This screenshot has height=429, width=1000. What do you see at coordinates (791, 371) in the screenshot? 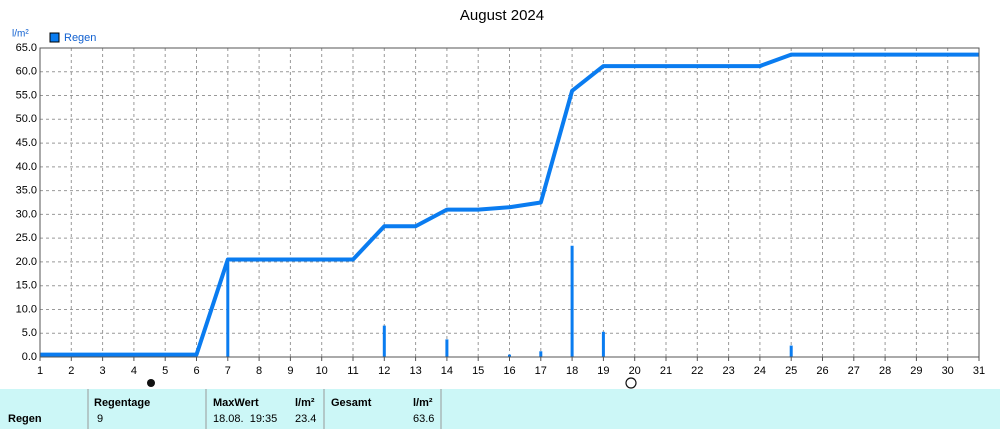
I see `x-tick-label: 25` at bounding box center [791, 371].